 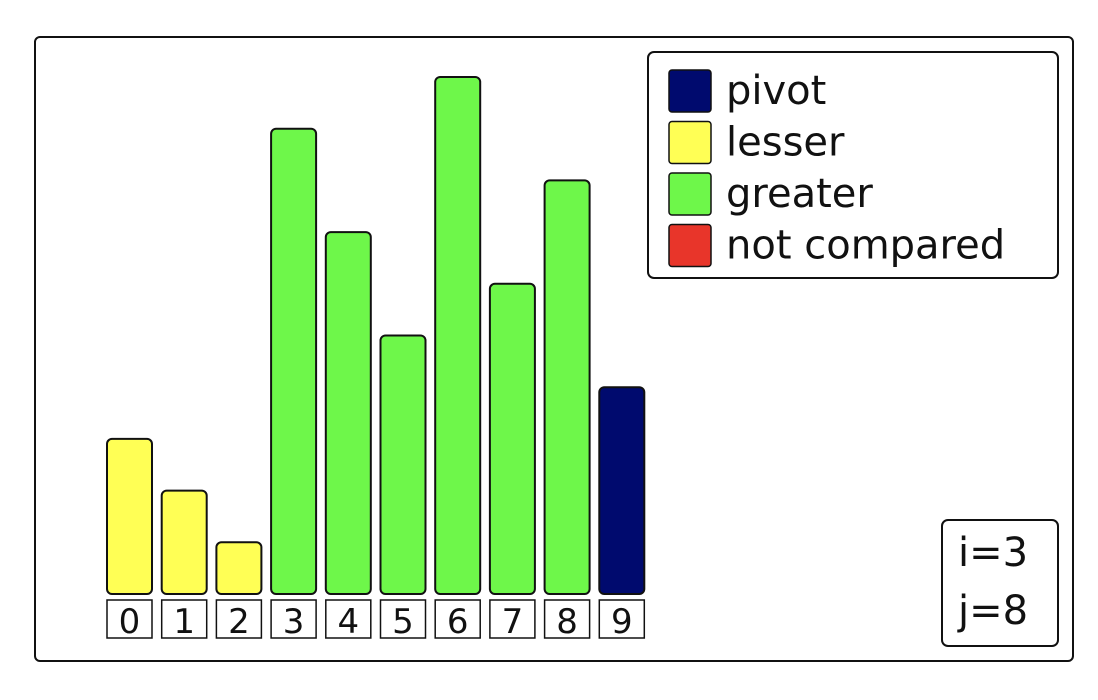 I want to click on state-box-frame, so click(x=1000, y=583).